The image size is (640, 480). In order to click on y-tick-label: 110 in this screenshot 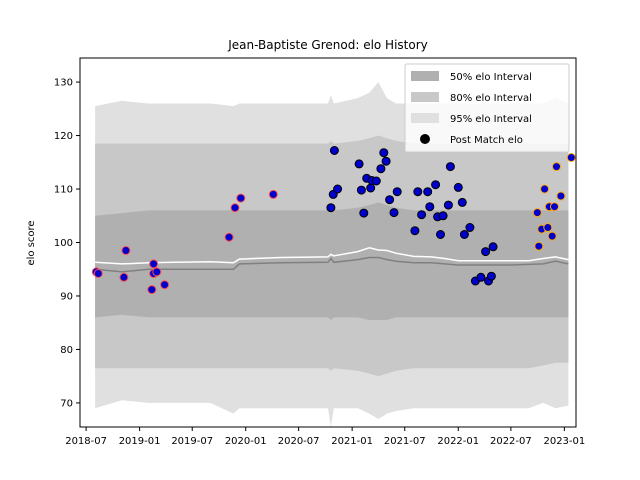, I will do `click(63, 190)`.